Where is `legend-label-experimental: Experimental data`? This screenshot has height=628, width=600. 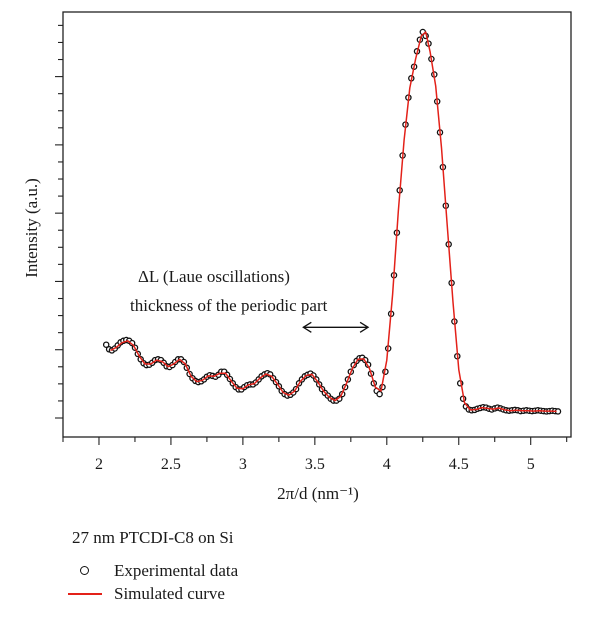 legend-label-experimental: Experimental data is located at coordinates (176, 570).